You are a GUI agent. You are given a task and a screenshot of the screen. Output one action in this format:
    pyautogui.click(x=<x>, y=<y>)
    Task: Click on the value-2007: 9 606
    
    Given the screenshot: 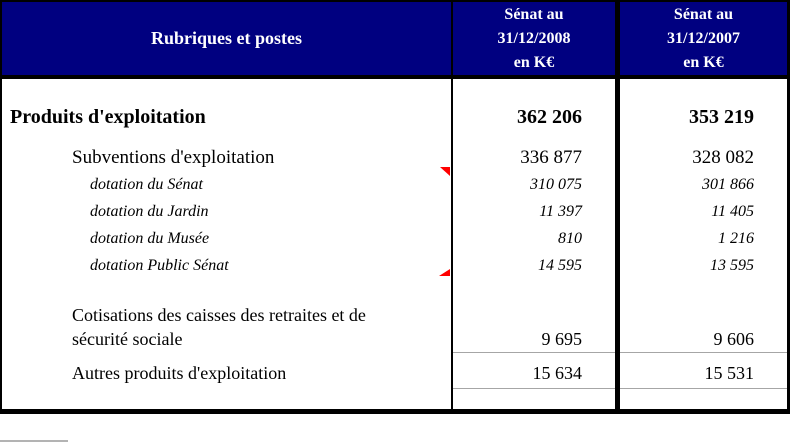 What is the action you would take?
    pyautogui.click(x=702, y=339)
    